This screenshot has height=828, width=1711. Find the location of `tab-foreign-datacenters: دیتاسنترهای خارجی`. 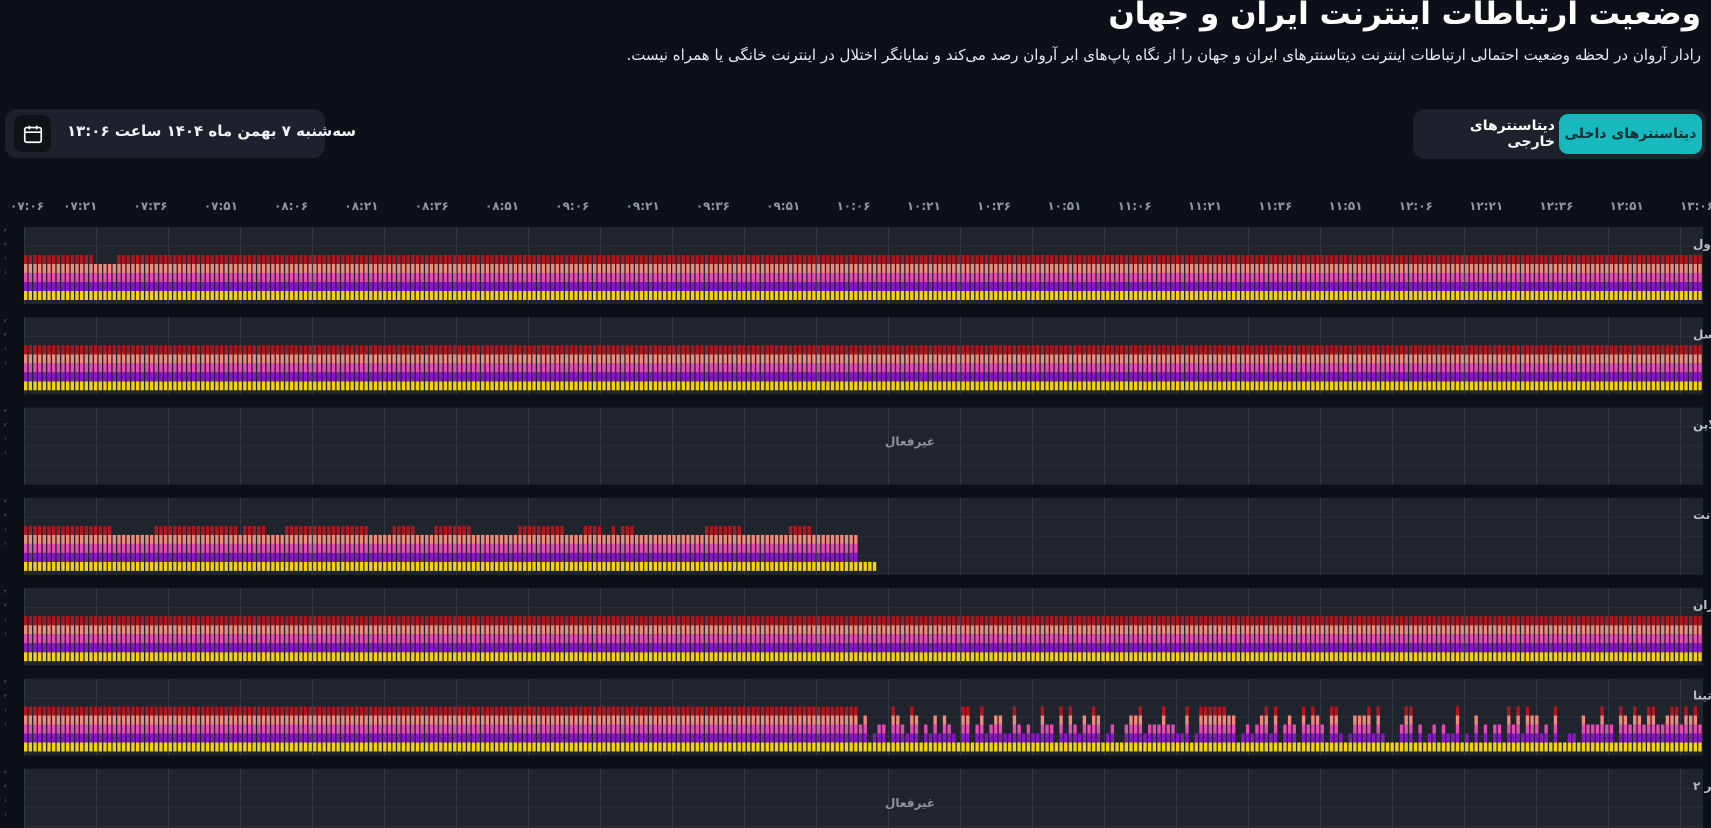

tab-foreign-datacenters: دیتاسنترهای خارجی is located at coordinates (1512, 134).